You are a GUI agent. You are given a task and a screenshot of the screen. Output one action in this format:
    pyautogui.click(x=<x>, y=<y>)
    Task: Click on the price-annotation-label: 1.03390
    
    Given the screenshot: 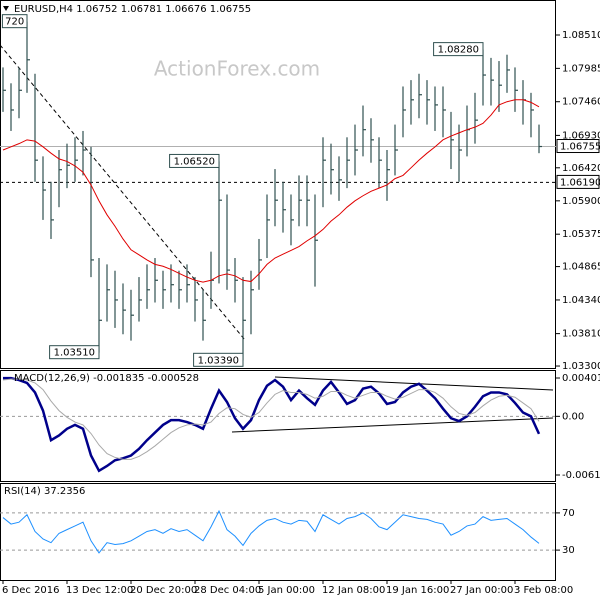 What is the action you would take?
    pyautogui.click(x=218, y=360)
    